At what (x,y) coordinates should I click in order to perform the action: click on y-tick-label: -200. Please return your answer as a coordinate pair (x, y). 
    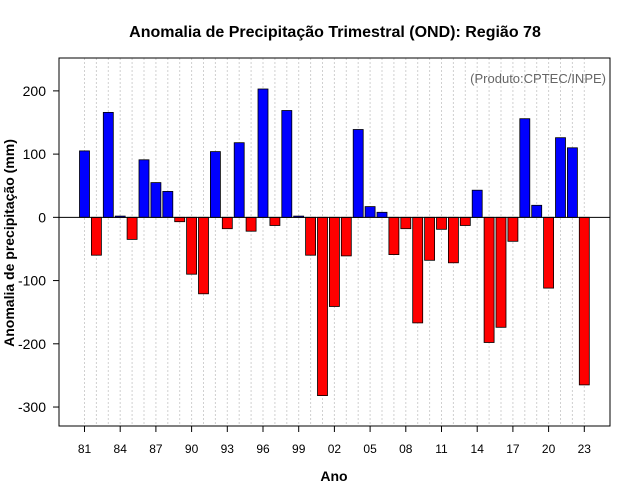
    Looking at the image, I should click on (32, 344).